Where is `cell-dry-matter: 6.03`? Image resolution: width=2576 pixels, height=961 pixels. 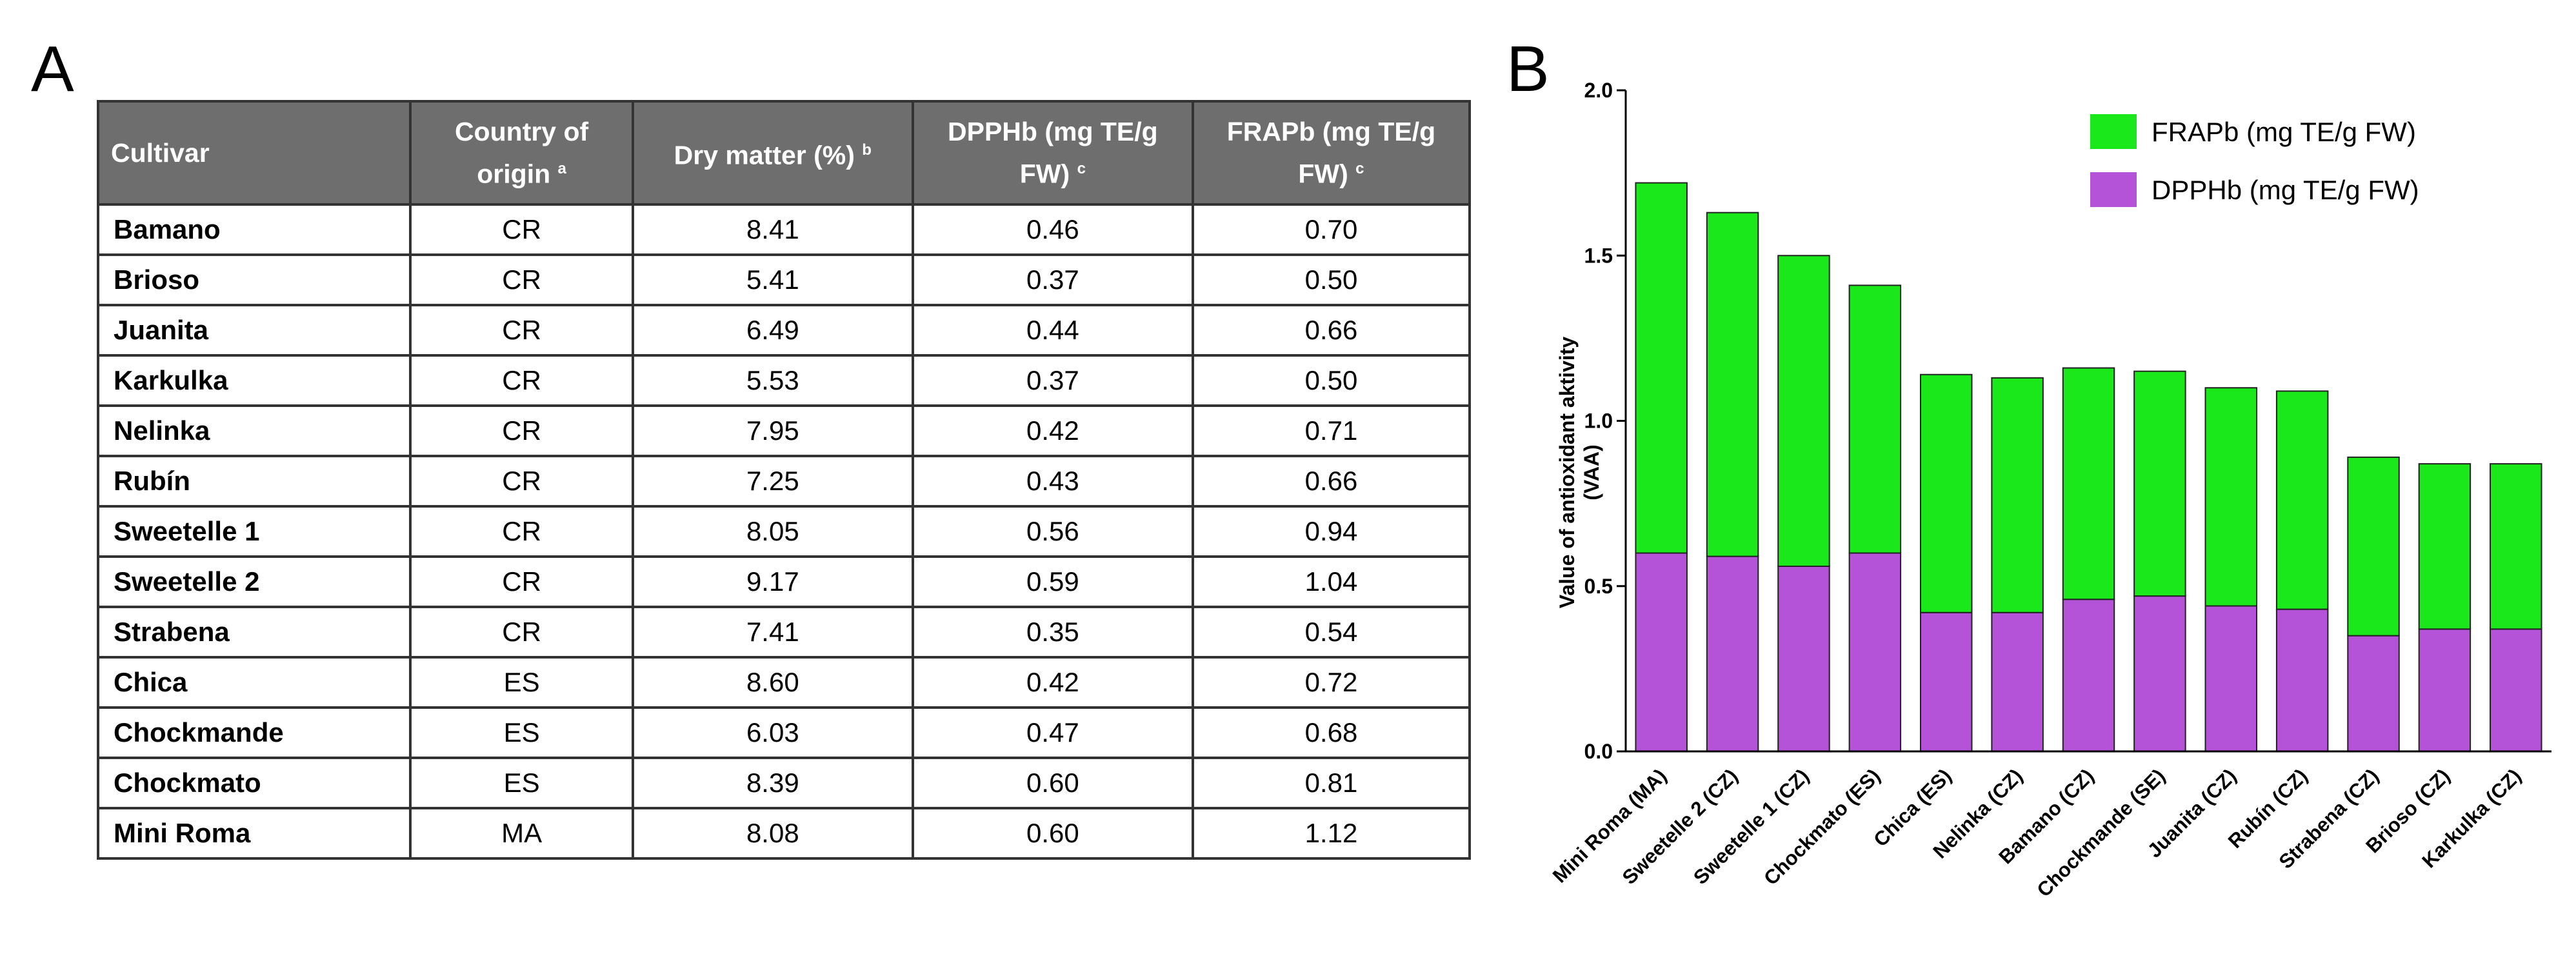
cell-dry-matter: 6.03 is located at coordinates (772, 732).